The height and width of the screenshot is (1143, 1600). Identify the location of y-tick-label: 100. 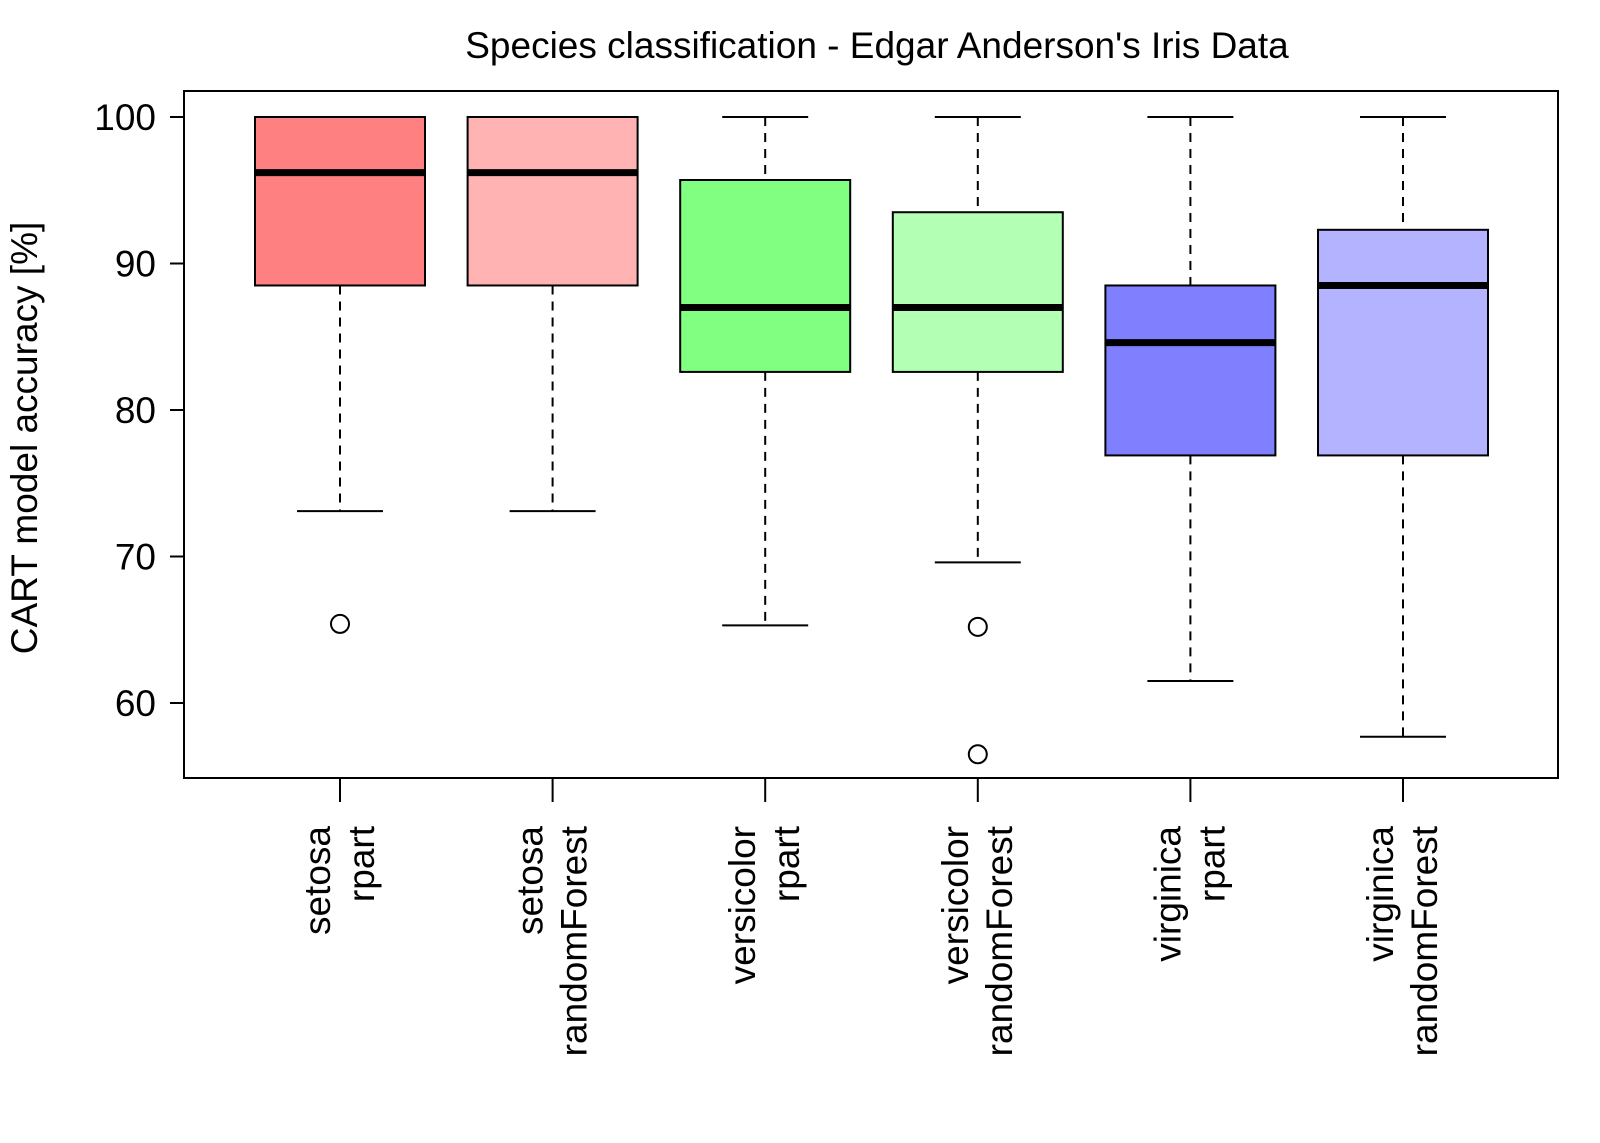
(125, 117).